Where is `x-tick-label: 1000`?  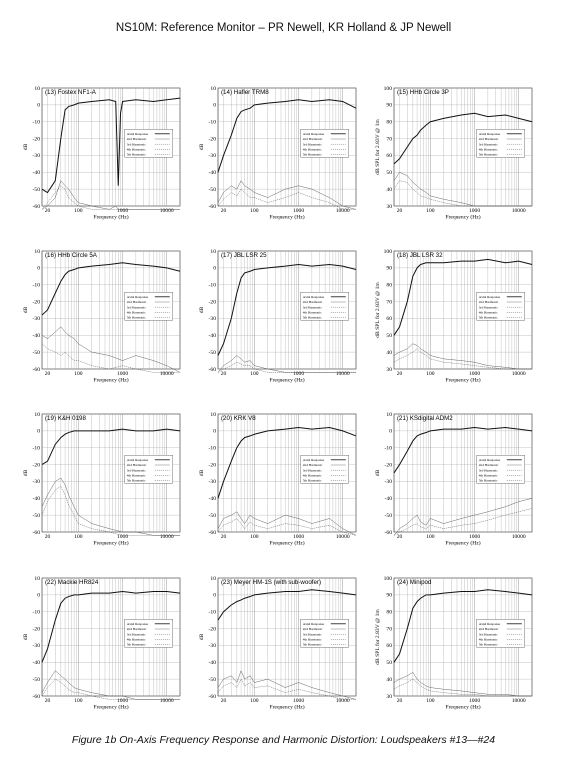
x-tick-label: 1000 is located at coordinates (122, 374).